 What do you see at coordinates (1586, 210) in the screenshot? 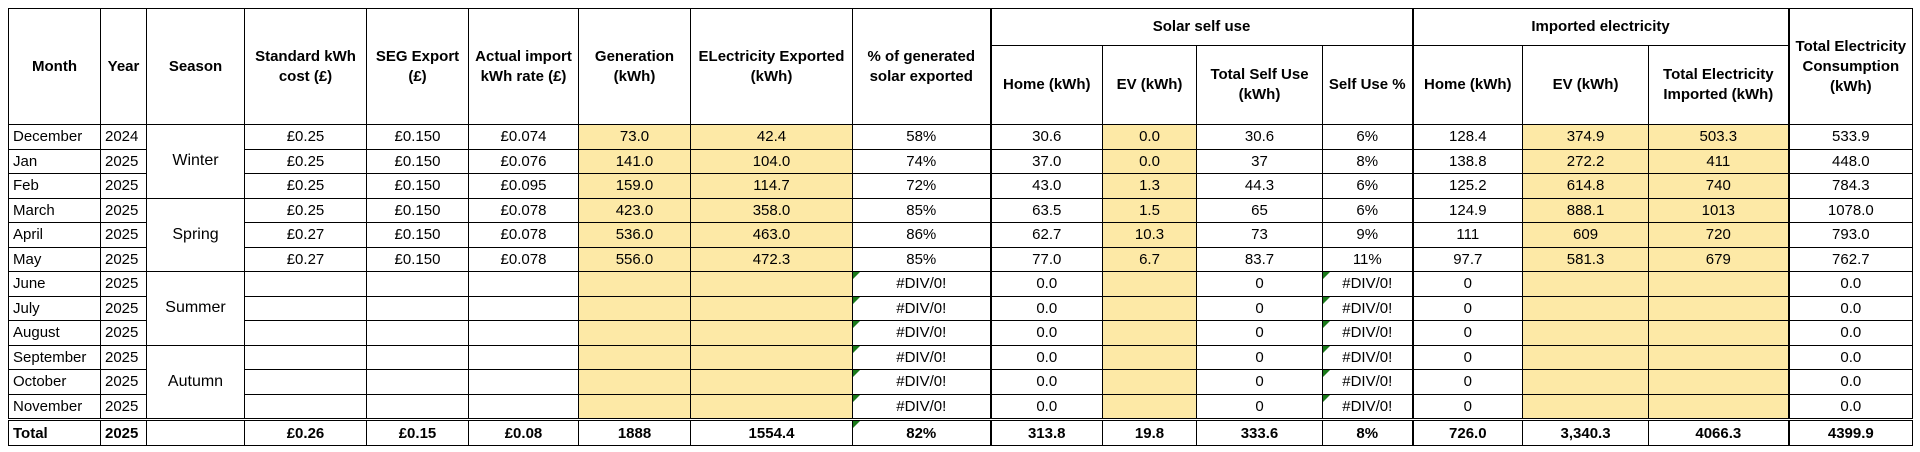
I see `cell-imp-ev: 888.1` at bounding box center [1586, 210].